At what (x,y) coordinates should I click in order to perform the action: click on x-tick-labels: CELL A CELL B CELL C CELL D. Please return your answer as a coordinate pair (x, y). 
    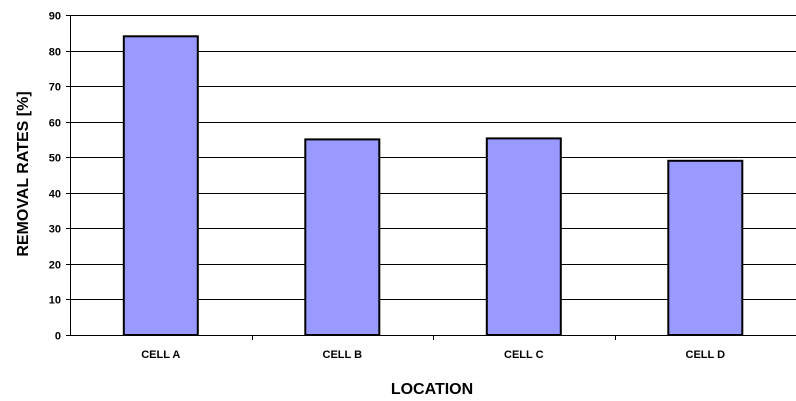
    Looking at the image, I should click on (433, 355).